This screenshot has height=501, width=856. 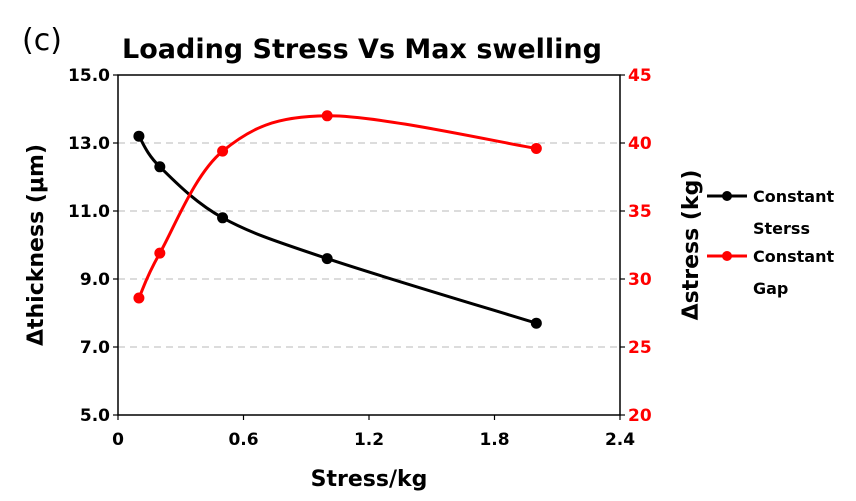 I want to click on x-tick-label: 2.4, so click(x=620, y=440).